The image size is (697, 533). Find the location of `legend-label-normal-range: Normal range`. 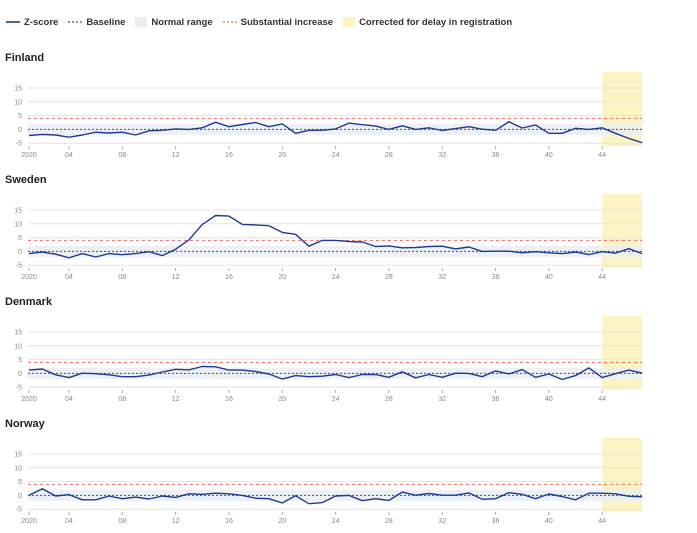

legend-label-normal-range: Normal range is located at coordinates (182, 22).